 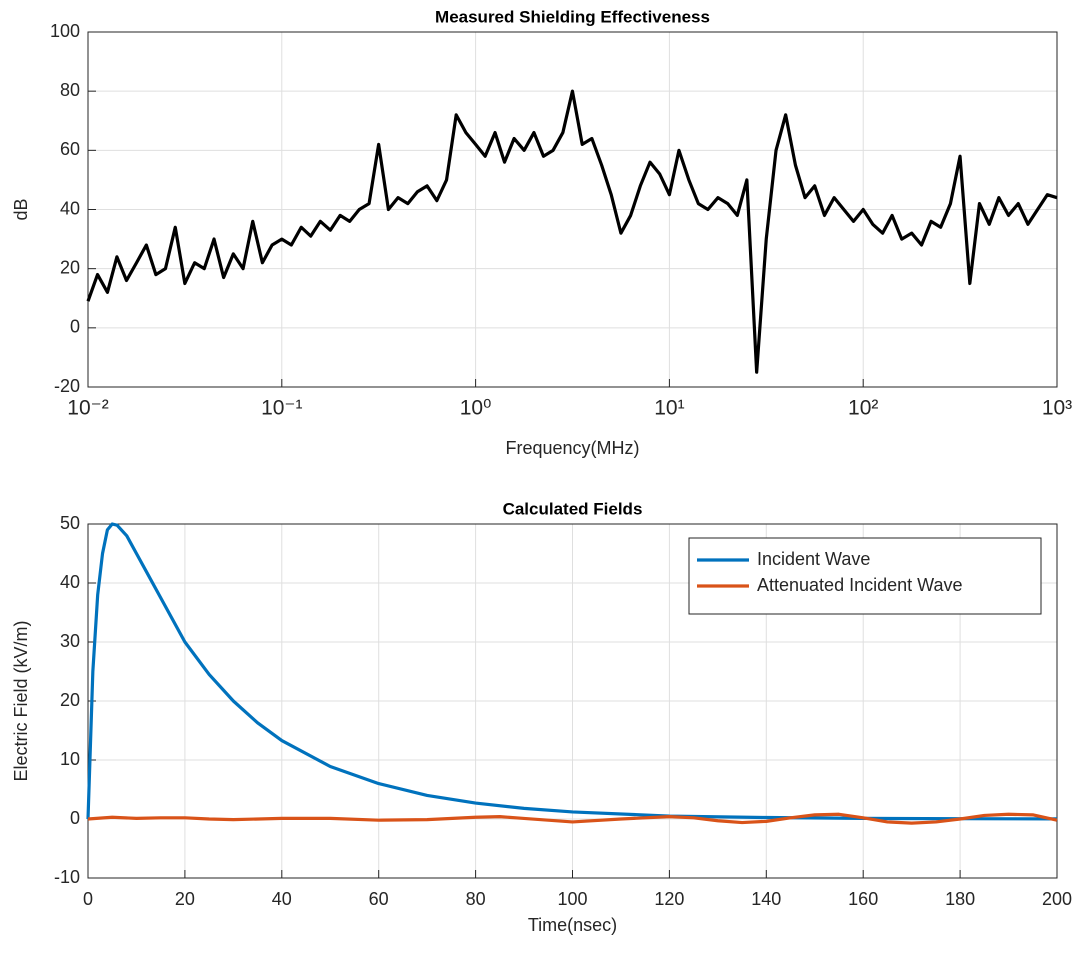 I want to click on x-tick-label: 120, so click(x=669, y=899).